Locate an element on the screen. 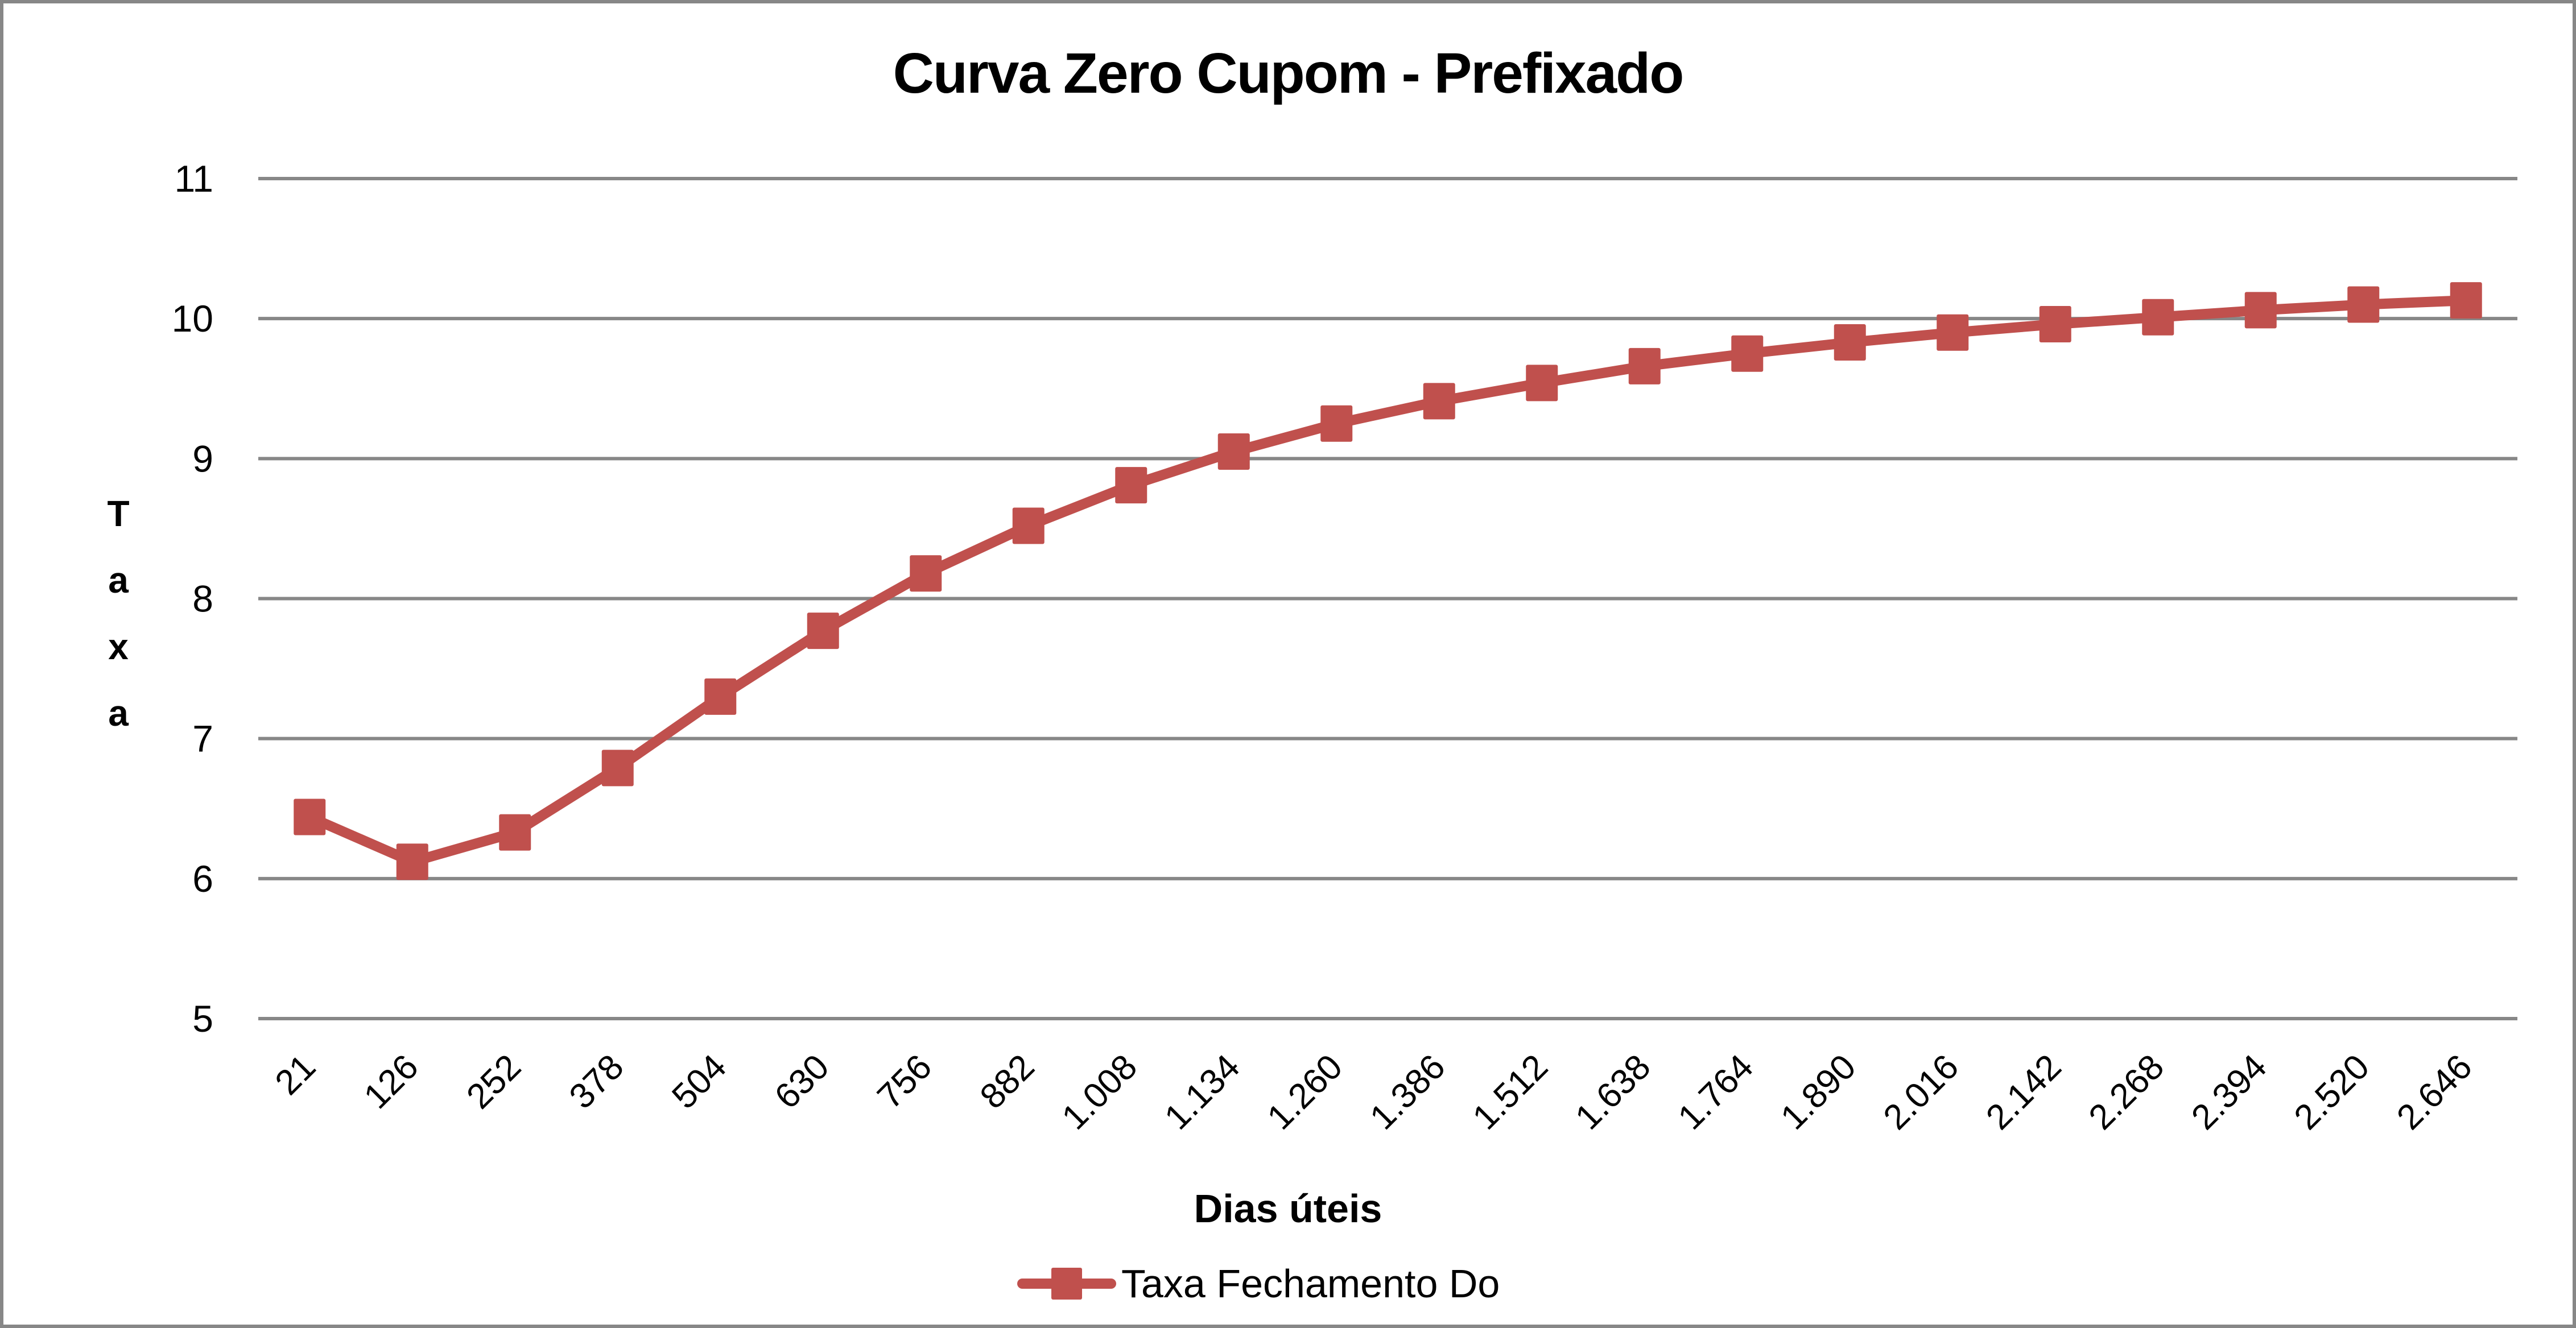  x-tick-label: 21 is located at coordinates (296, 1075).